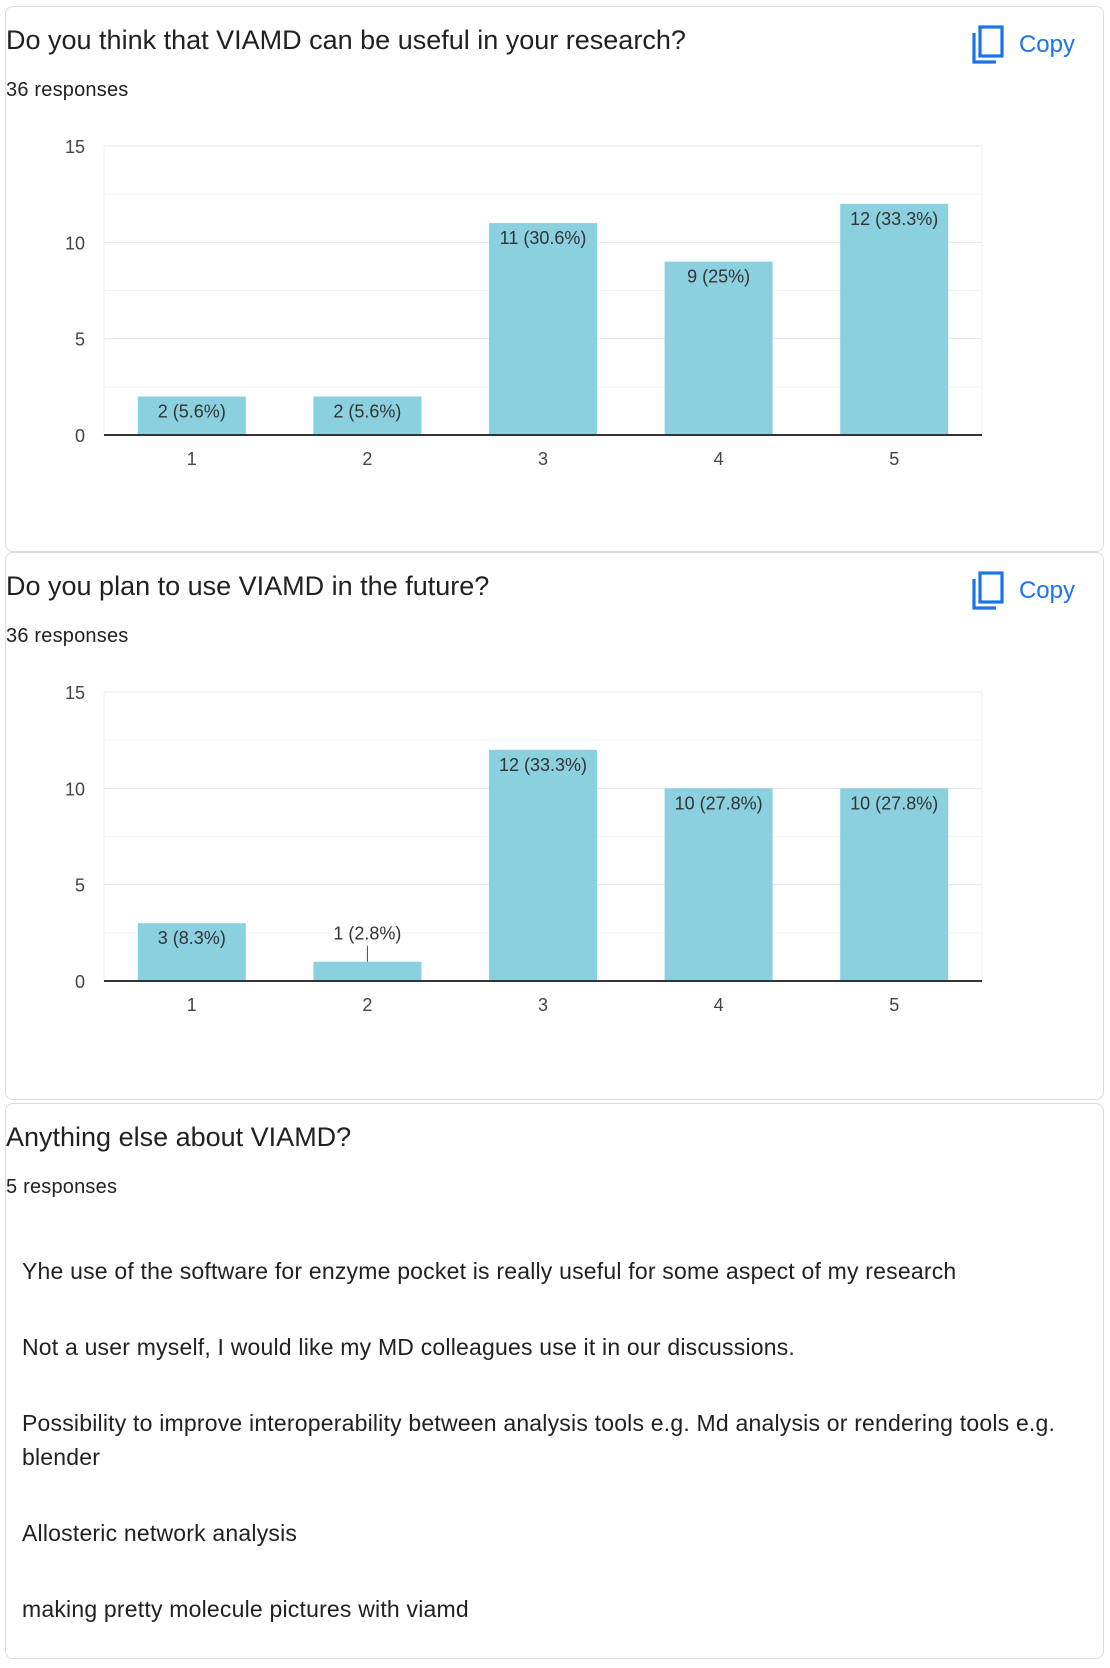 This screenshot has width=1110, height=1668. I want to click on data-label: 11 (30.6%), so click(543, 238).